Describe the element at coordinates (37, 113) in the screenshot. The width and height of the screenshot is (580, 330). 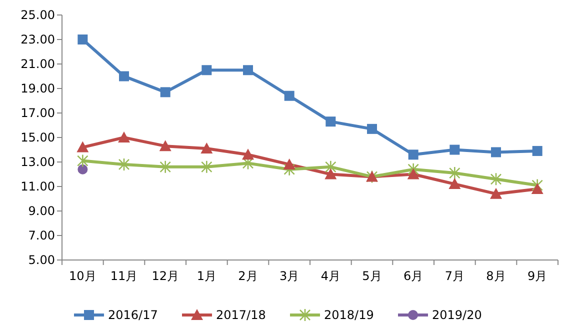
I see `y-tick-label: 17.00` at that location.